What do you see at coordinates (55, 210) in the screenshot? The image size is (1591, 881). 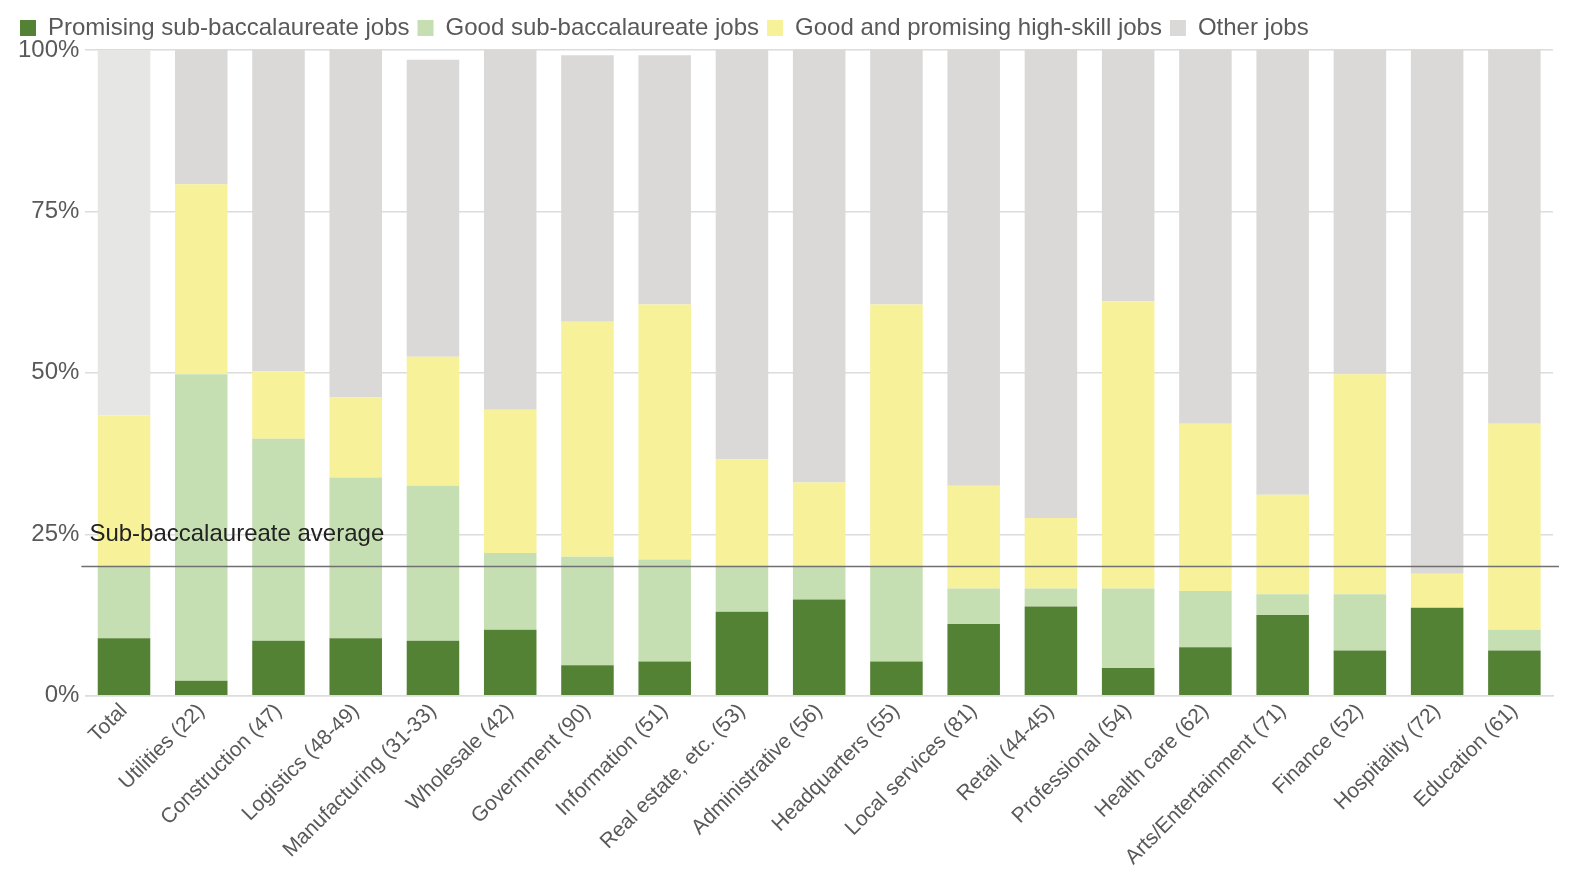 I see `y-tick-label: 75%` at bounding box center [55, 210].